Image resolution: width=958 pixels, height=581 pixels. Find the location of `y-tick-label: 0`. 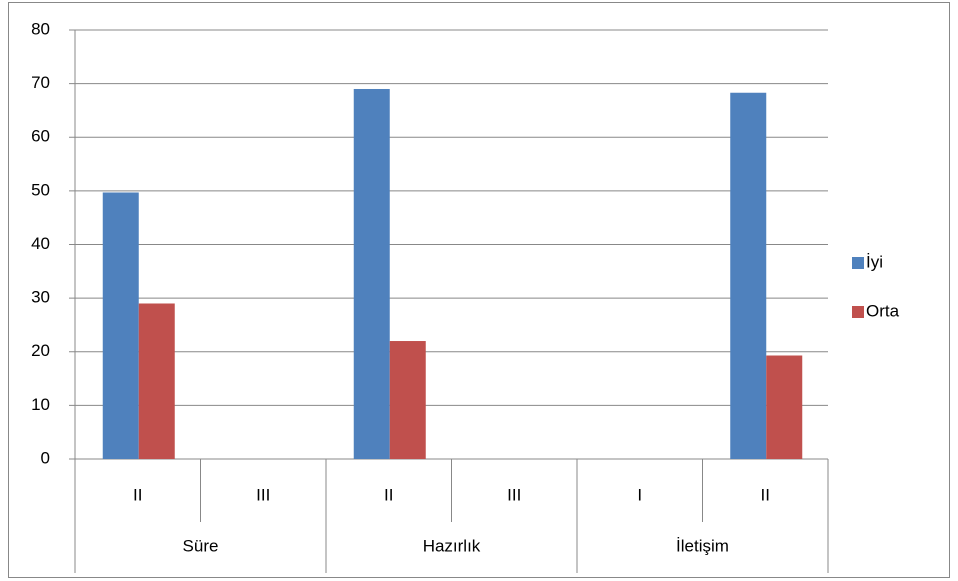

y-tick-label: 0 is located at coordinates (45, 457).